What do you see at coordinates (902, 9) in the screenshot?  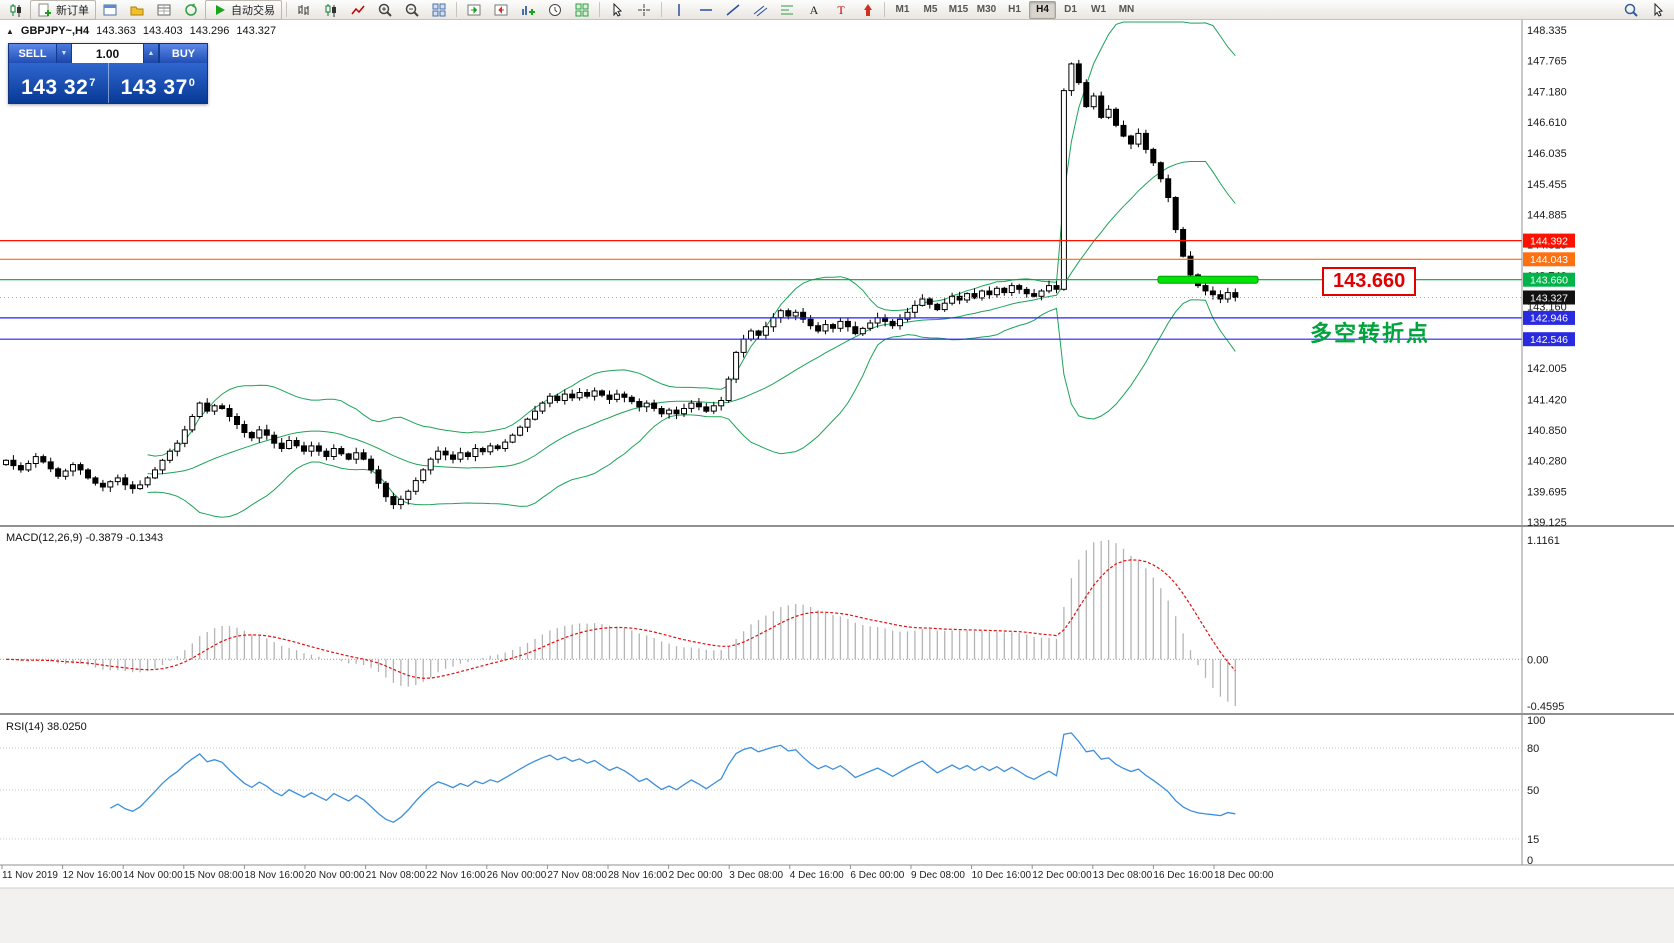 I see `timeframe-m1: M1` at bounding box center [902, 9].